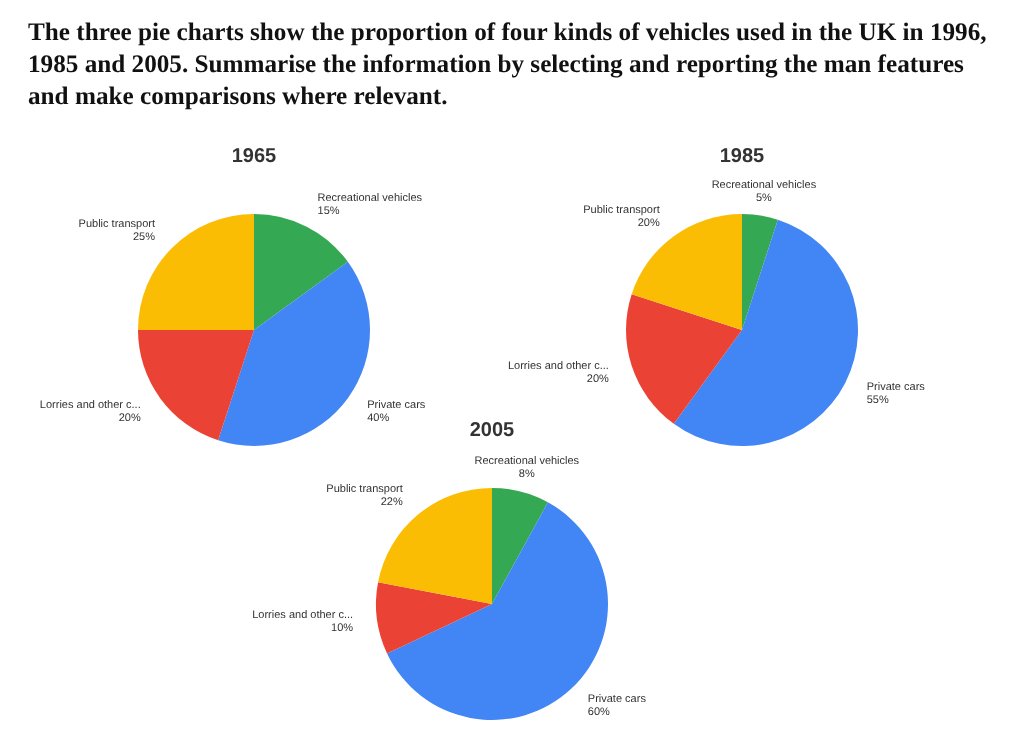 This screenshot has height=750, width=1024. I want to click on chart-title: 1965, so click(254, 157).